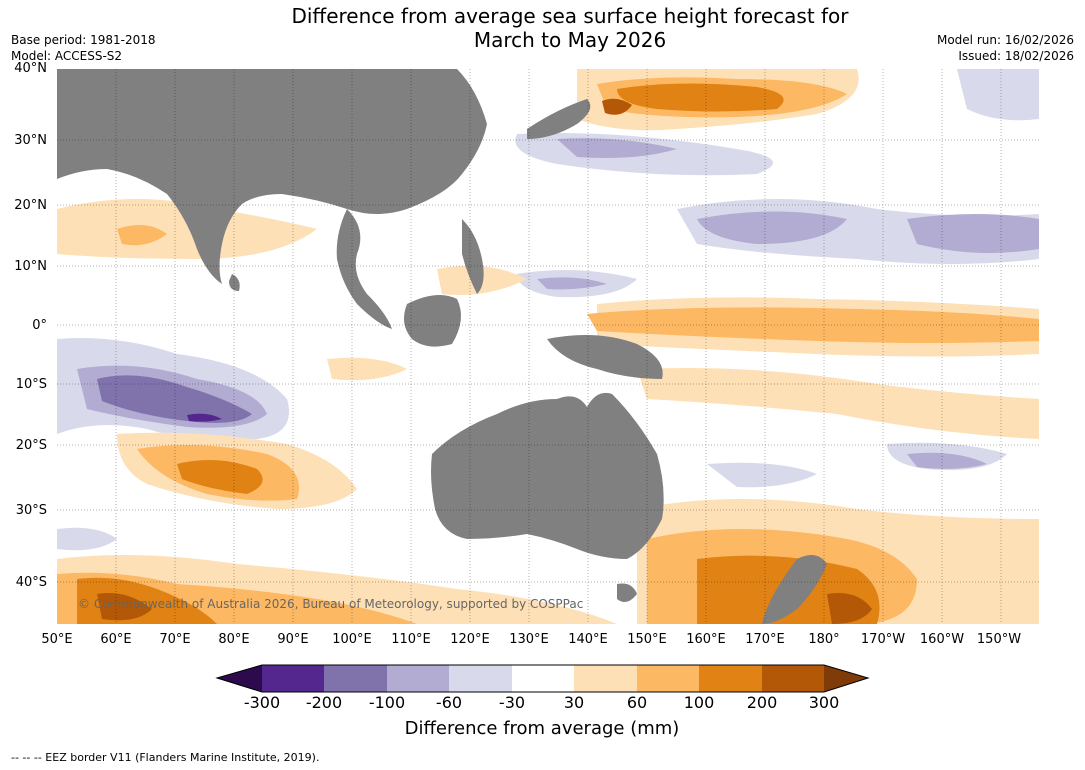  I want to click on lon-label-50e: 50°E, so click(57, 639).